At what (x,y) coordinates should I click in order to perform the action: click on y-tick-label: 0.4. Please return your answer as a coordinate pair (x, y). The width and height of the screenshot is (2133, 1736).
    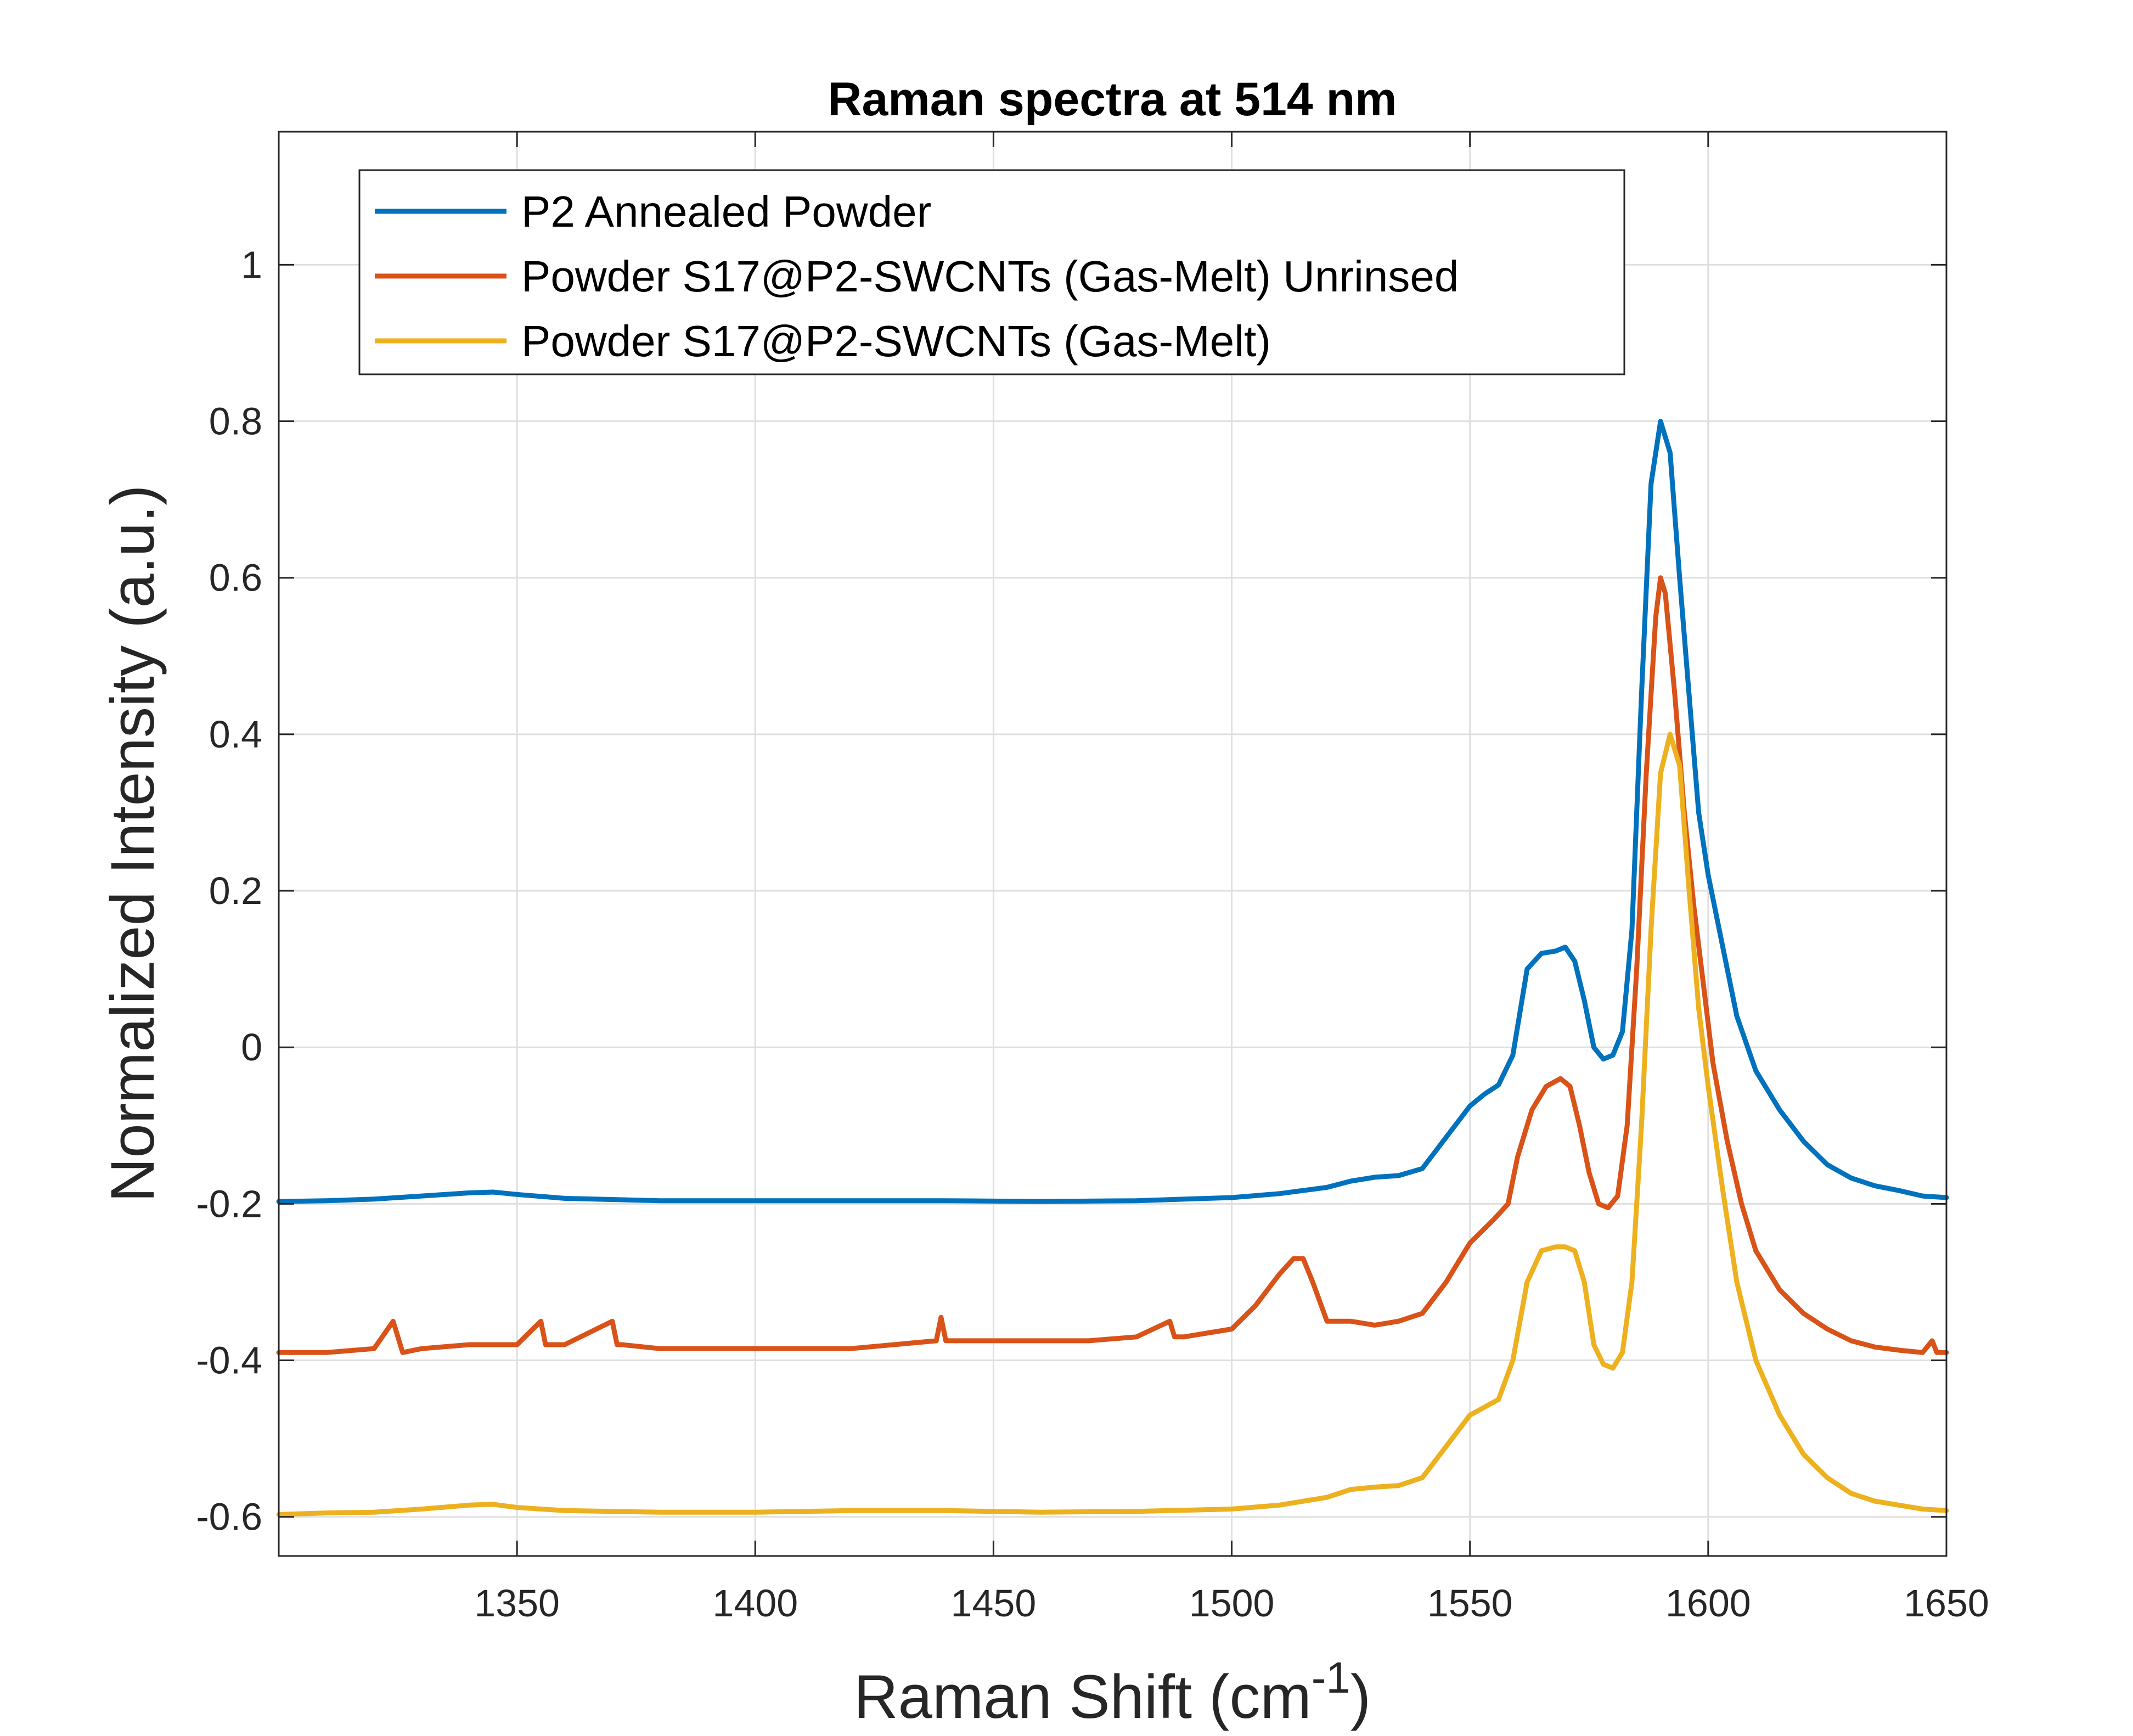
    Looking at the image, I should click on (235, 735).